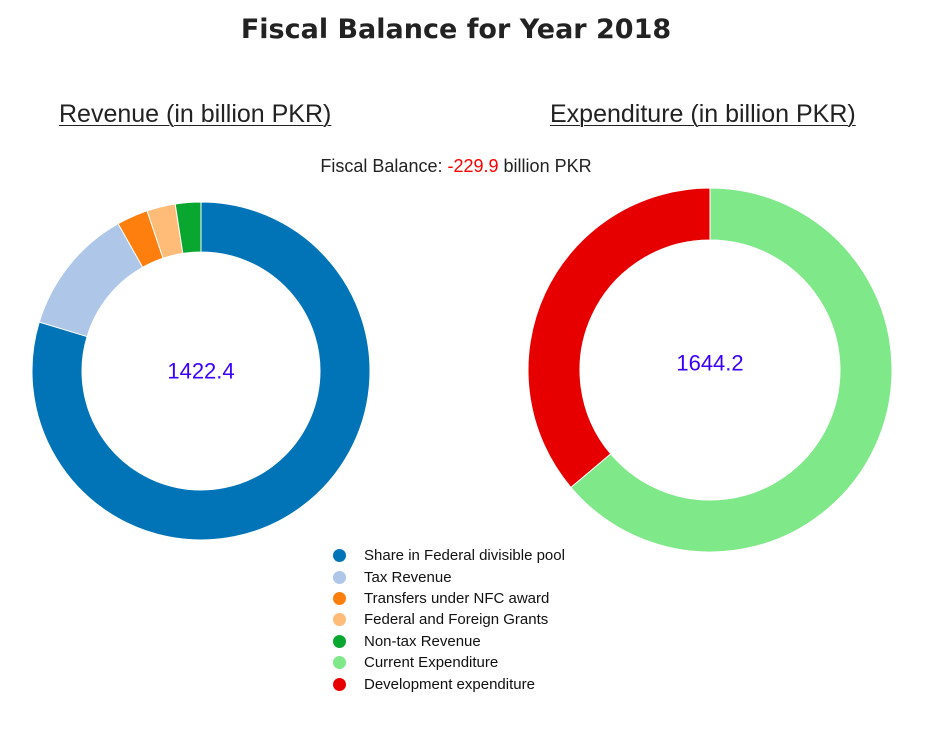 The image size is (928, 733). I want to click on revenue-chart-heading: Revenue (in billion PKR), so click(195, 114).